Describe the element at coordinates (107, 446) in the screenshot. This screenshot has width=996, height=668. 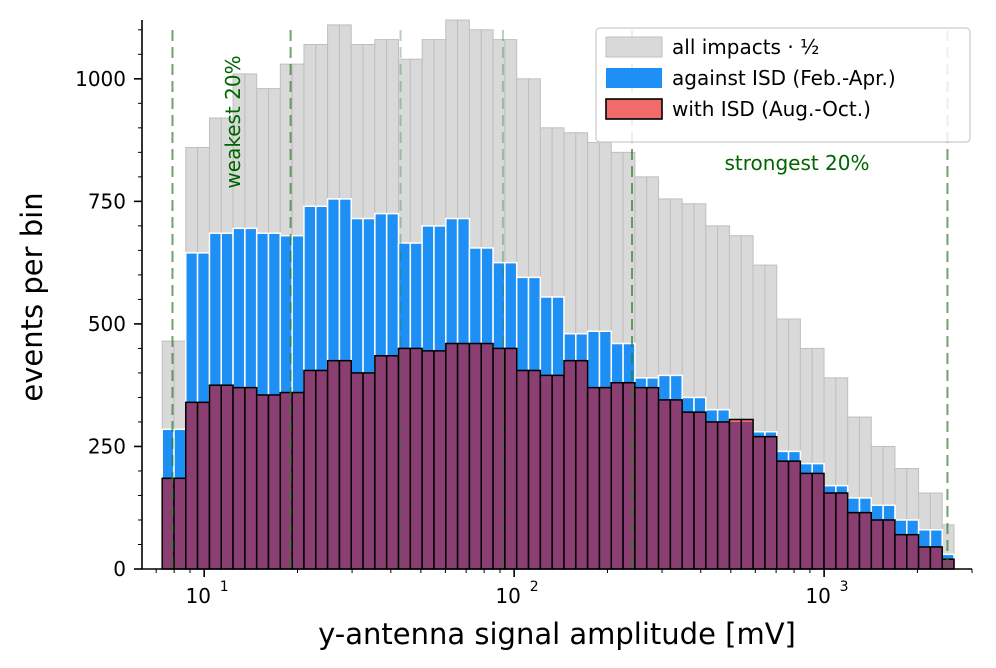
I see `y-tick-label: 250` at that location.